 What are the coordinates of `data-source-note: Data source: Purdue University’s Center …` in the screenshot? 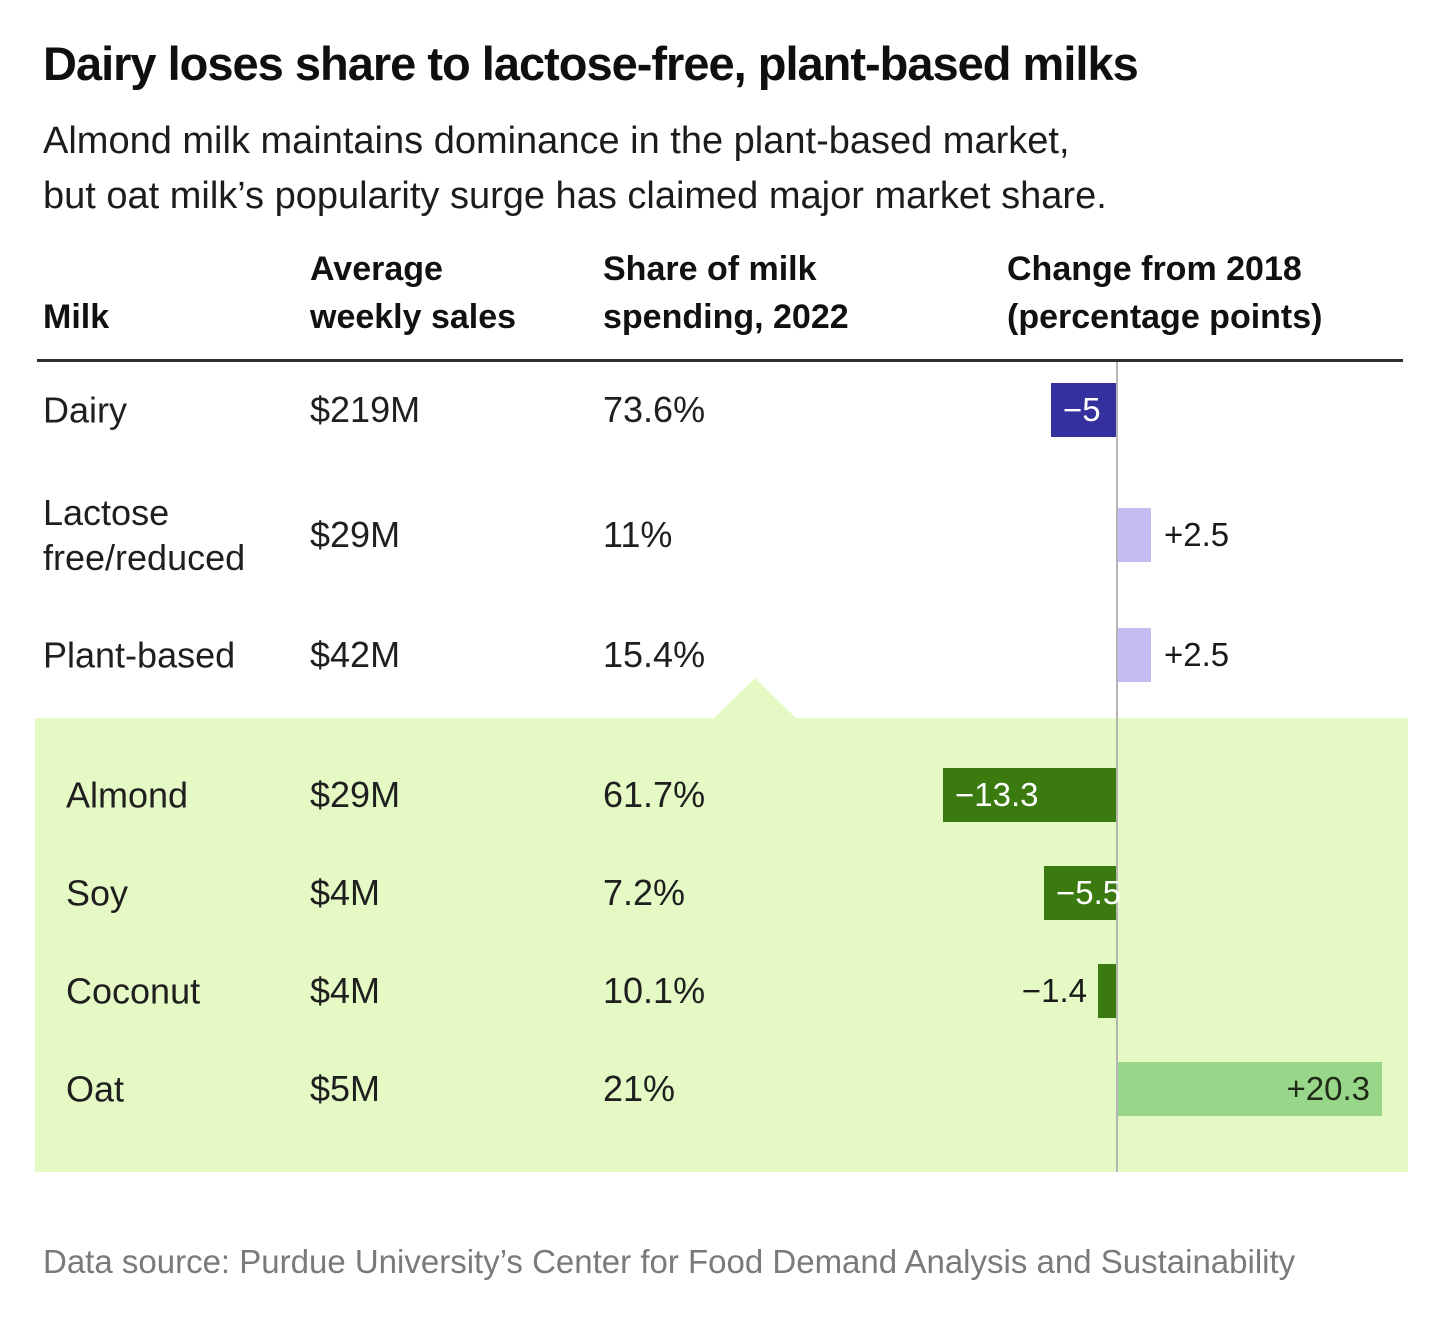 It's located at (669, 1261).